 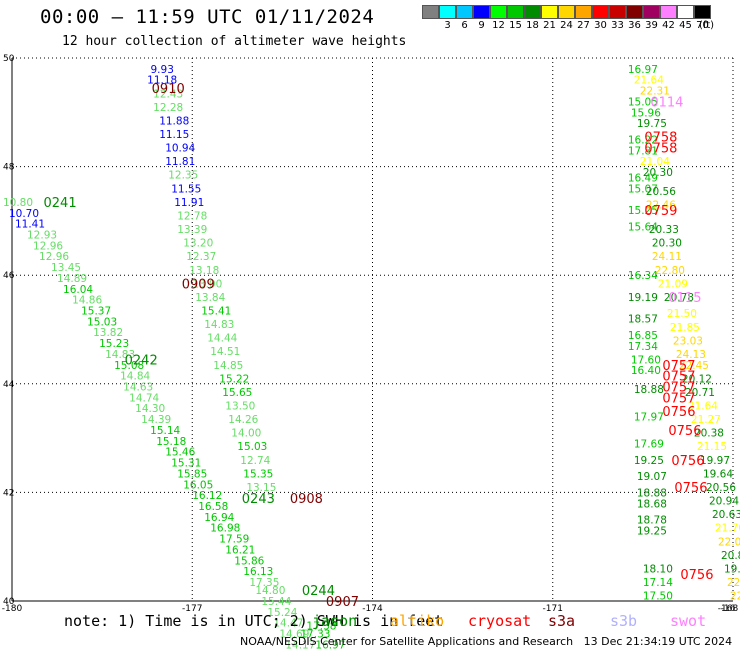 What do you see at coordinates (180, 453) in the screenshot?
I see `wave-height-value: 15.46` at bounding box center [180, 453].